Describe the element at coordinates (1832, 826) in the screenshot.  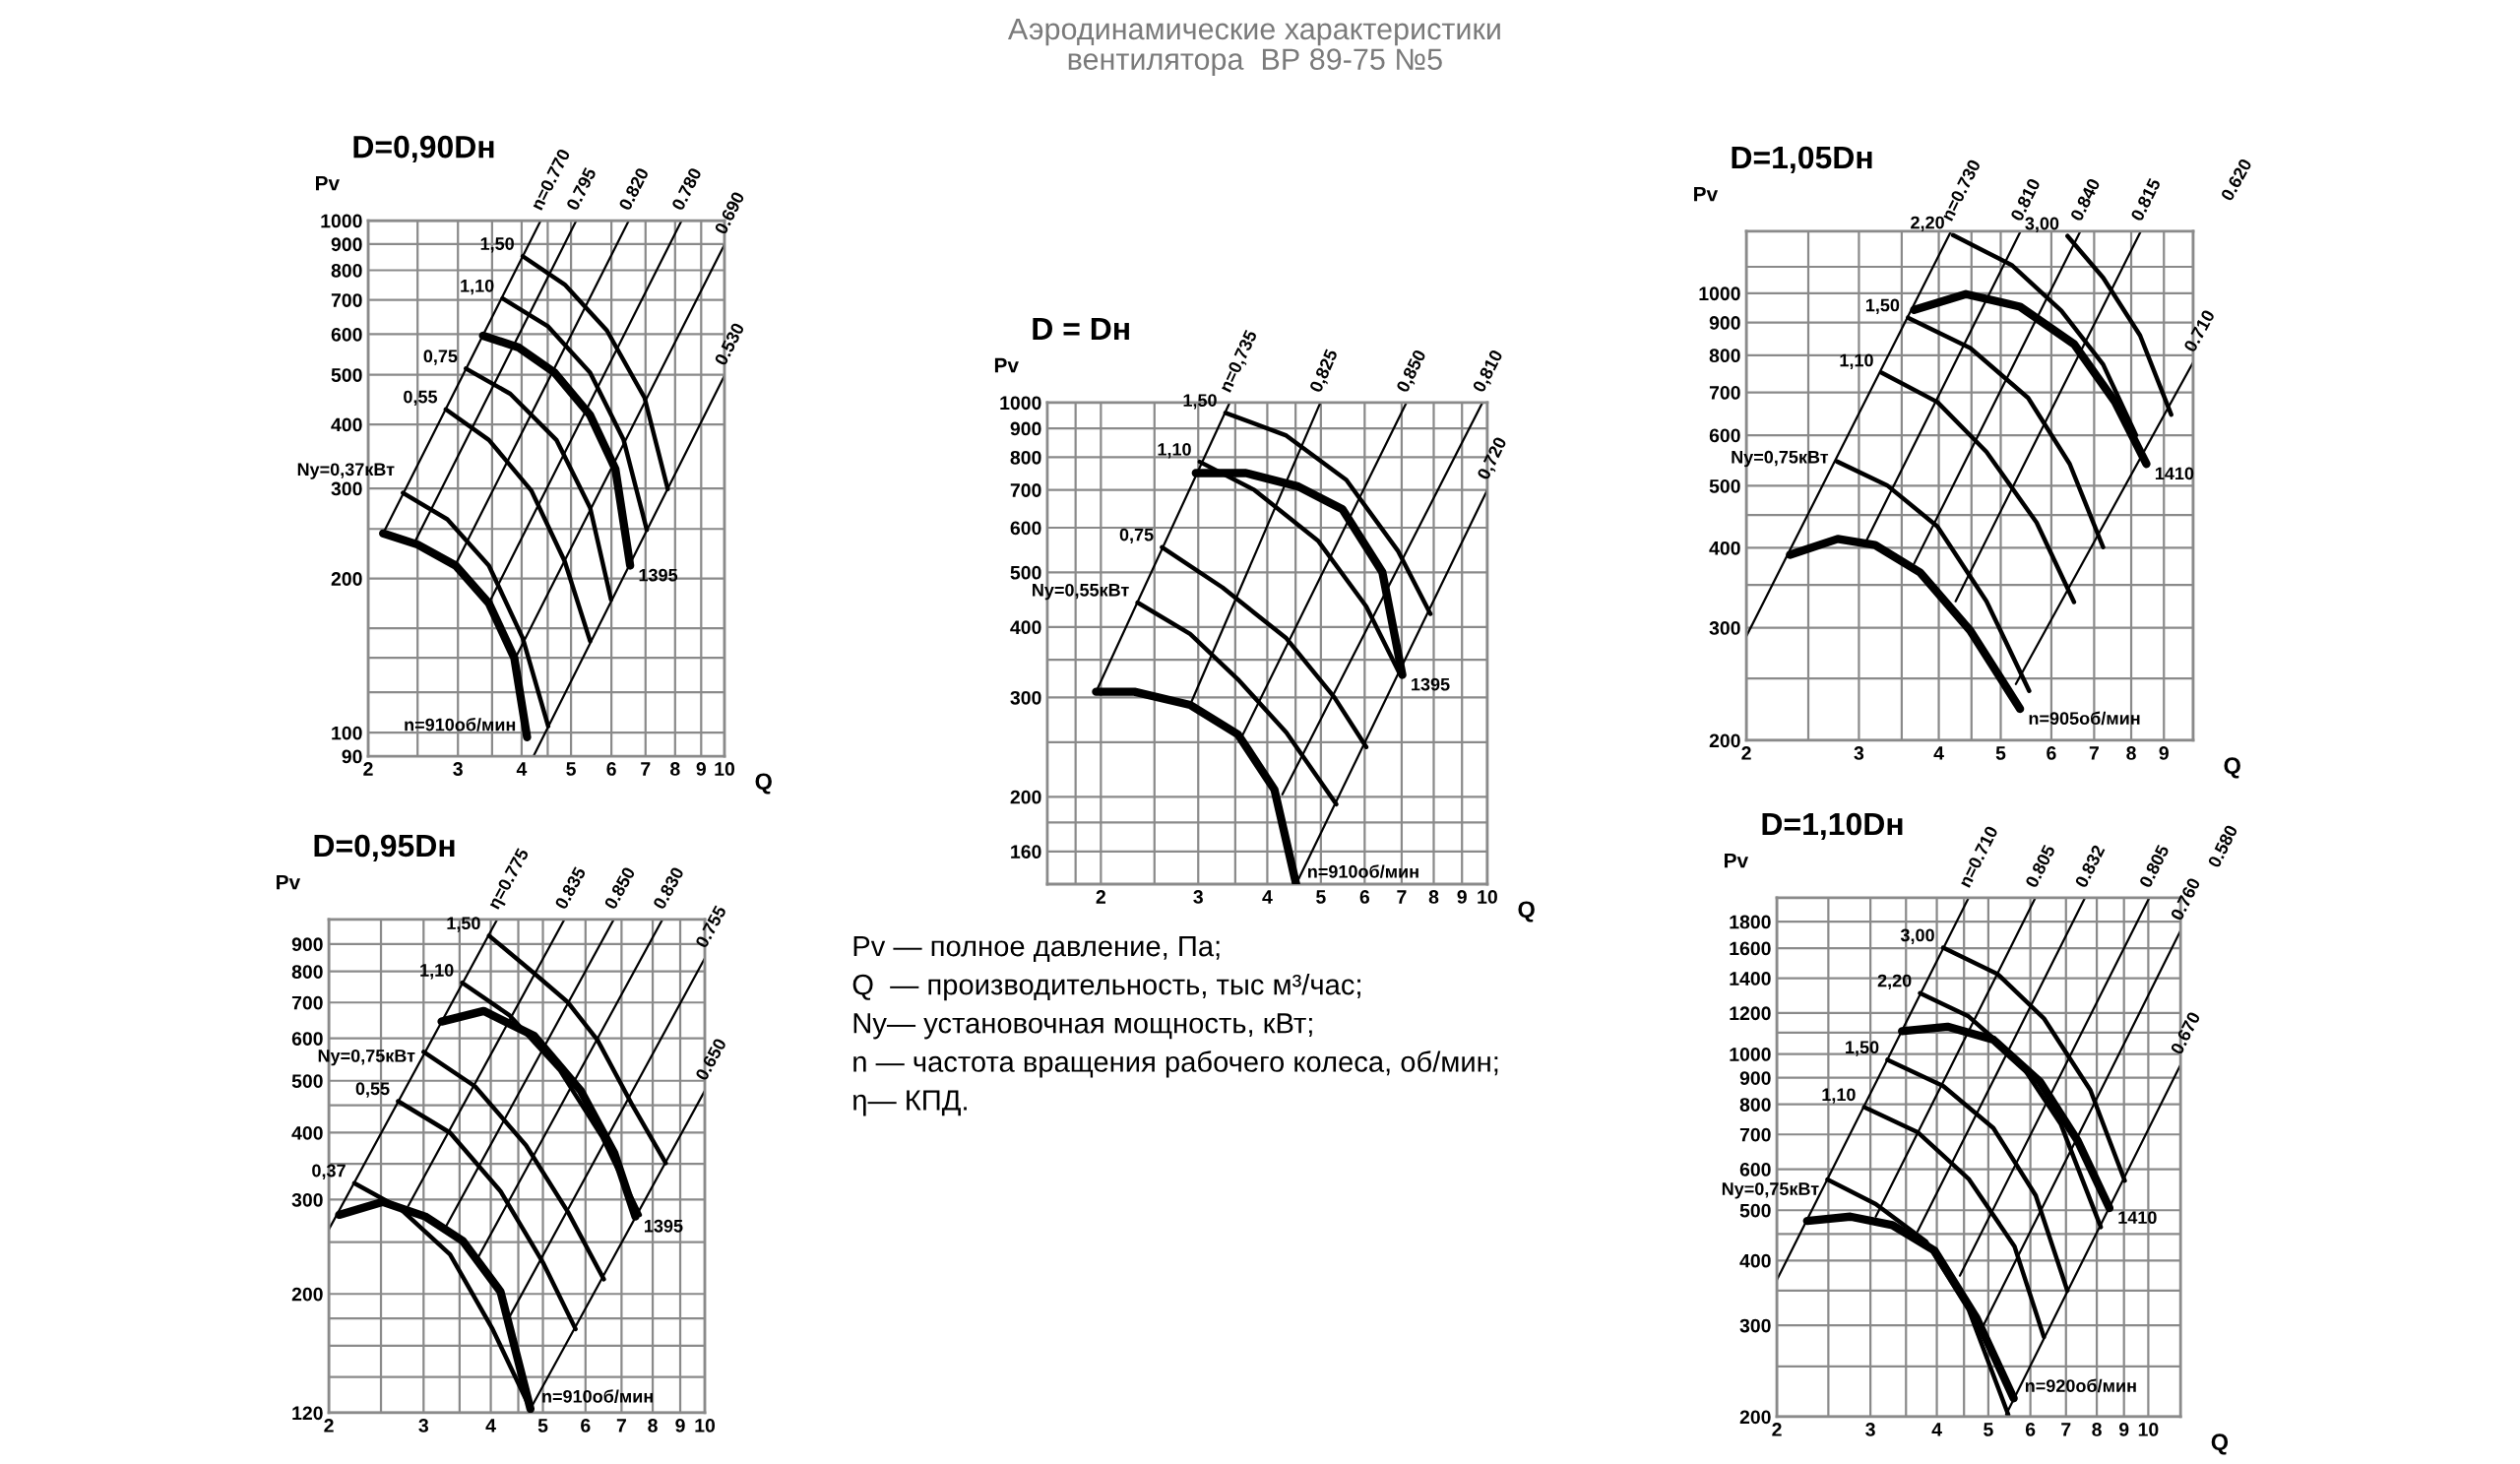
I see `chart-title: D=1,10Dн` at that location.